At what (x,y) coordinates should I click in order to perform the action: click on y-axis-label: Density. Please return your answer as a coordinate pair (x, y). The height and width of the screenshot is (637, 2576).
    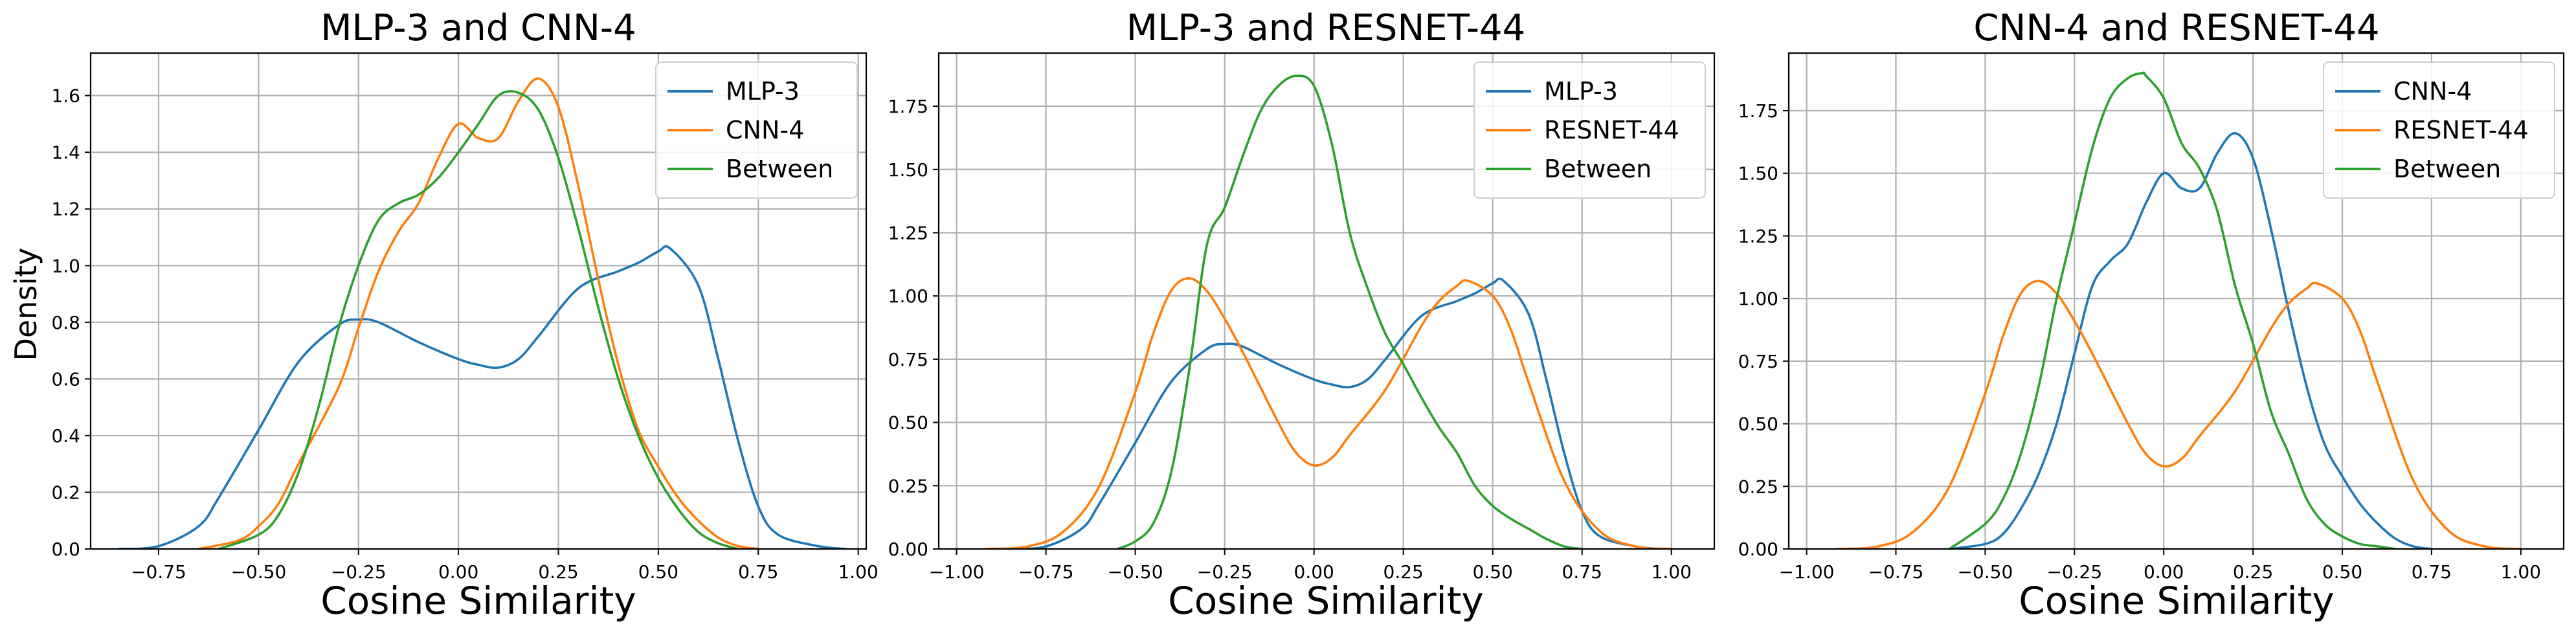
    Looking at the image, I should click on (26, 304).